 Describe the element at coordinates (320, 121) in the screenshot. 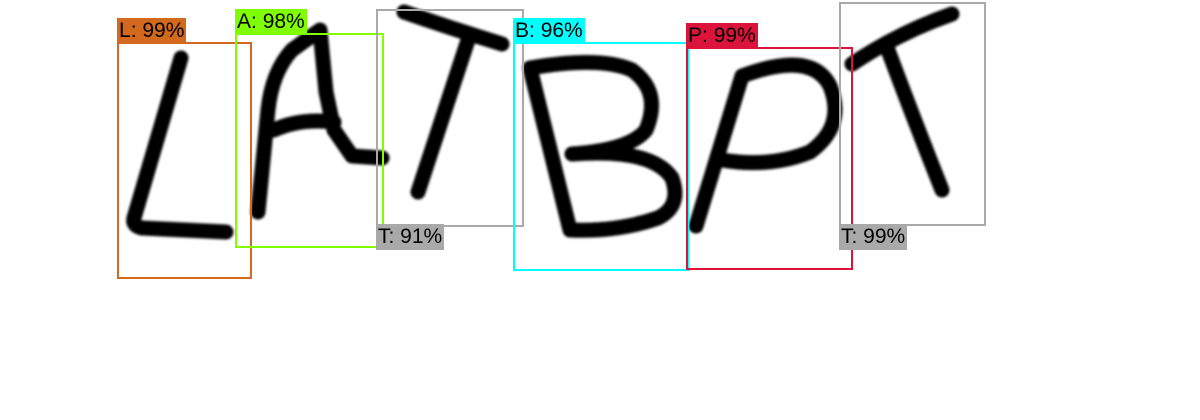

I see `letter-a-glyph` at that location.